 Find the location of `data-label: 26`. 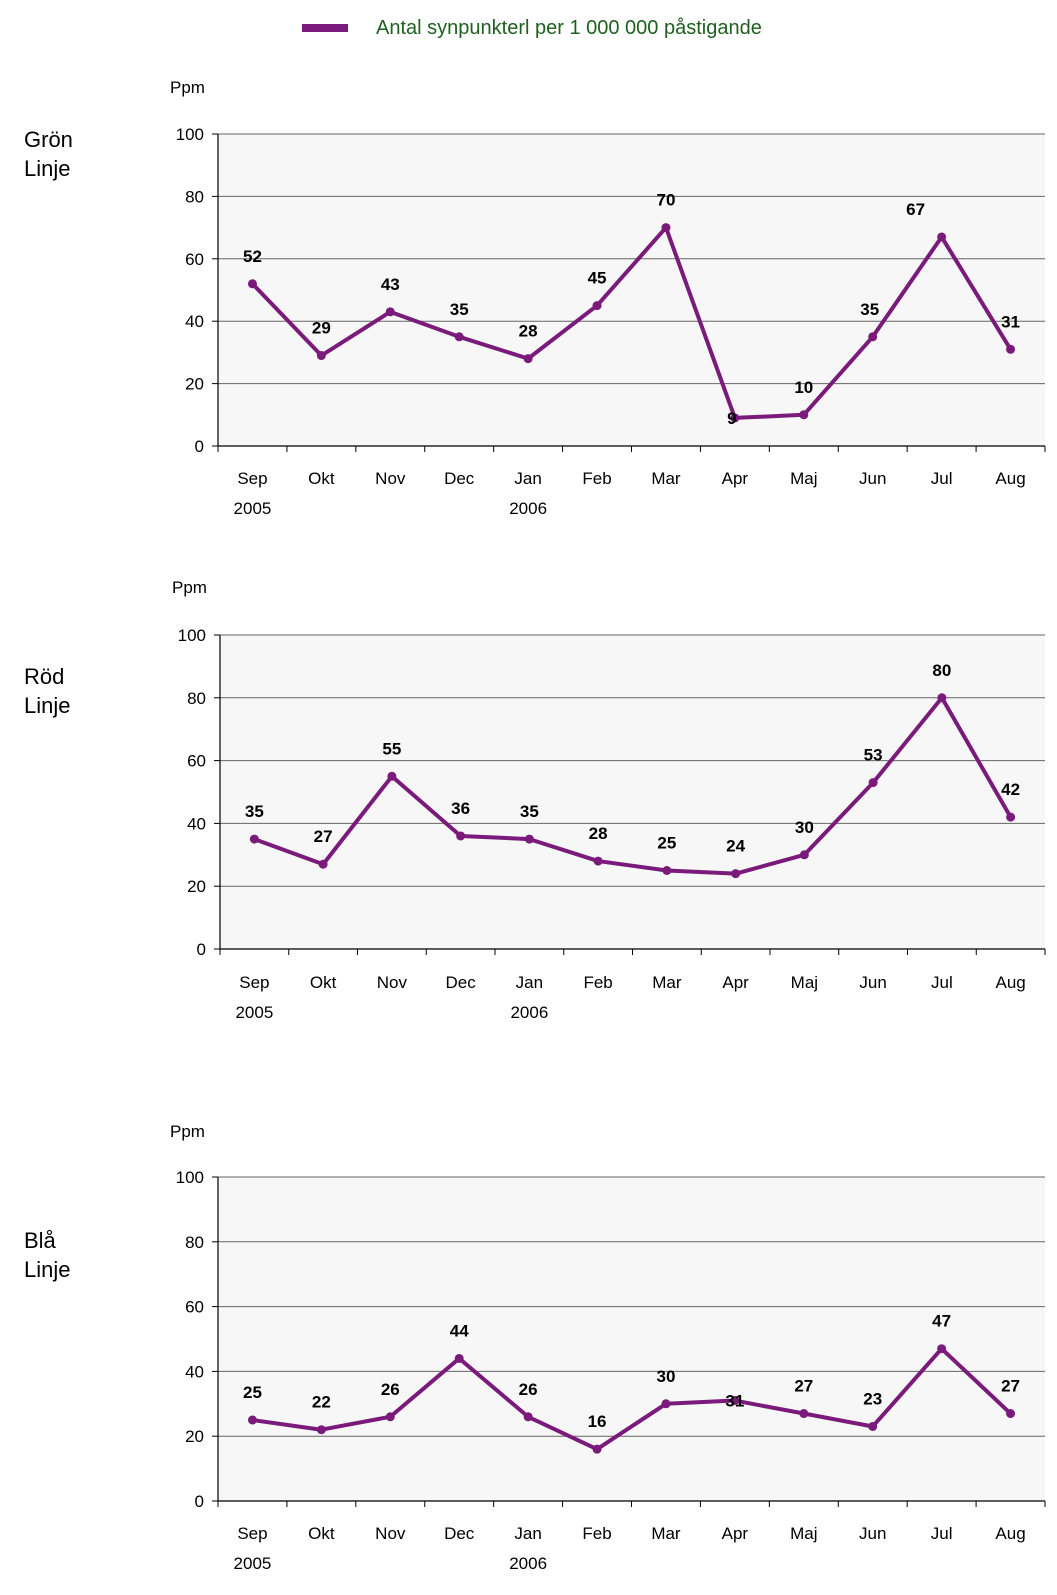

data-label: 26 is located at coordinates (390, 1389).